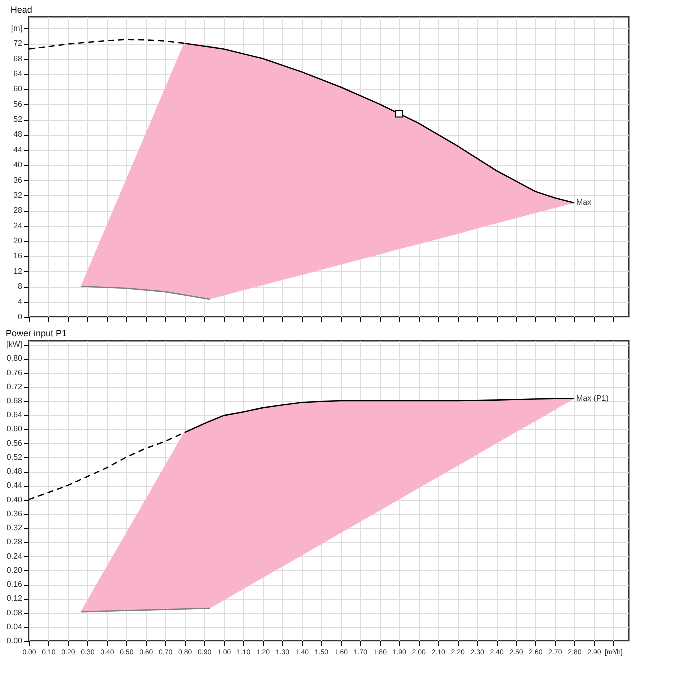 The image size is (700, 700). I want to click on y-tick-label: 0.52, so click(15, 457).